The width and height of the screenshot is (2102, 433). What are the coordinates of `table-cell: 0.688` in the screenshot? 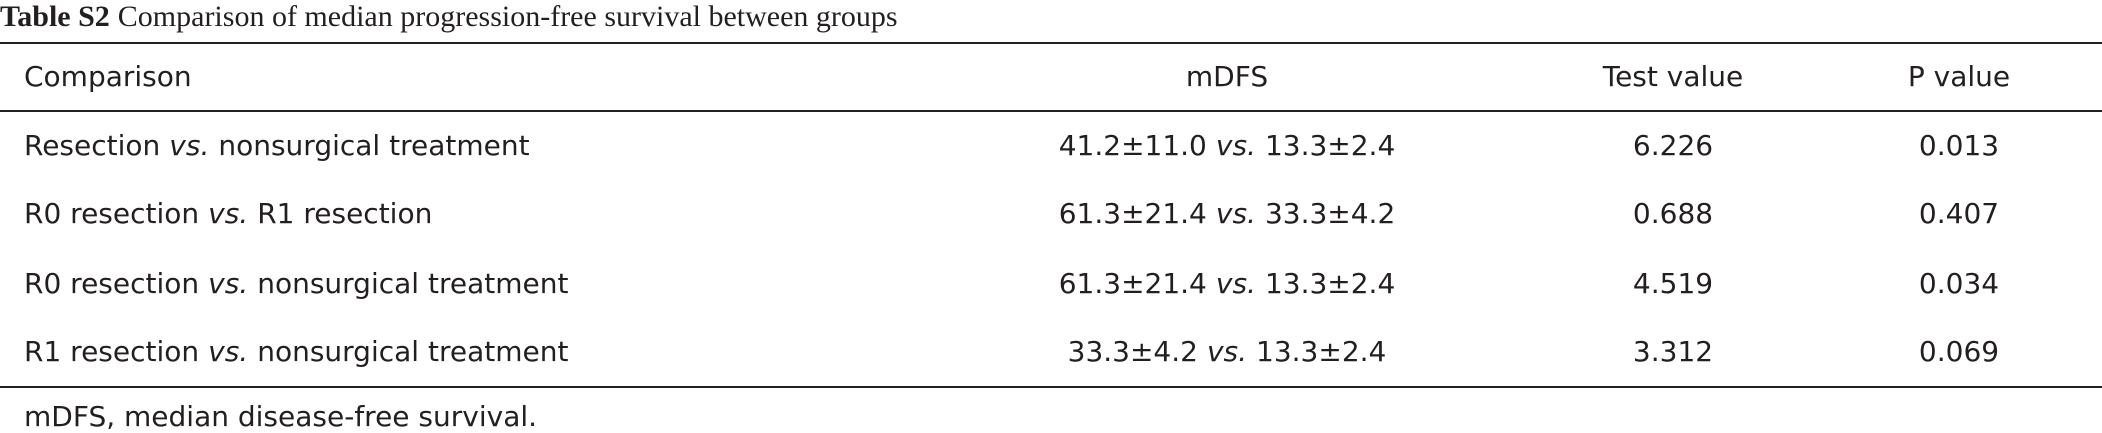 It's located at (1673, 213).